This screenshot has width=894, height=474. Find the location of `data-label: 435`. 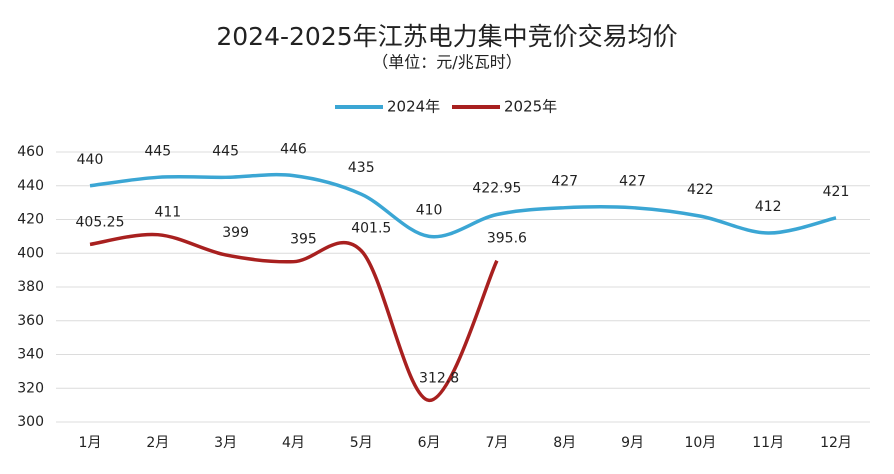

data-label: 435 is located at coordinates (361, 168).